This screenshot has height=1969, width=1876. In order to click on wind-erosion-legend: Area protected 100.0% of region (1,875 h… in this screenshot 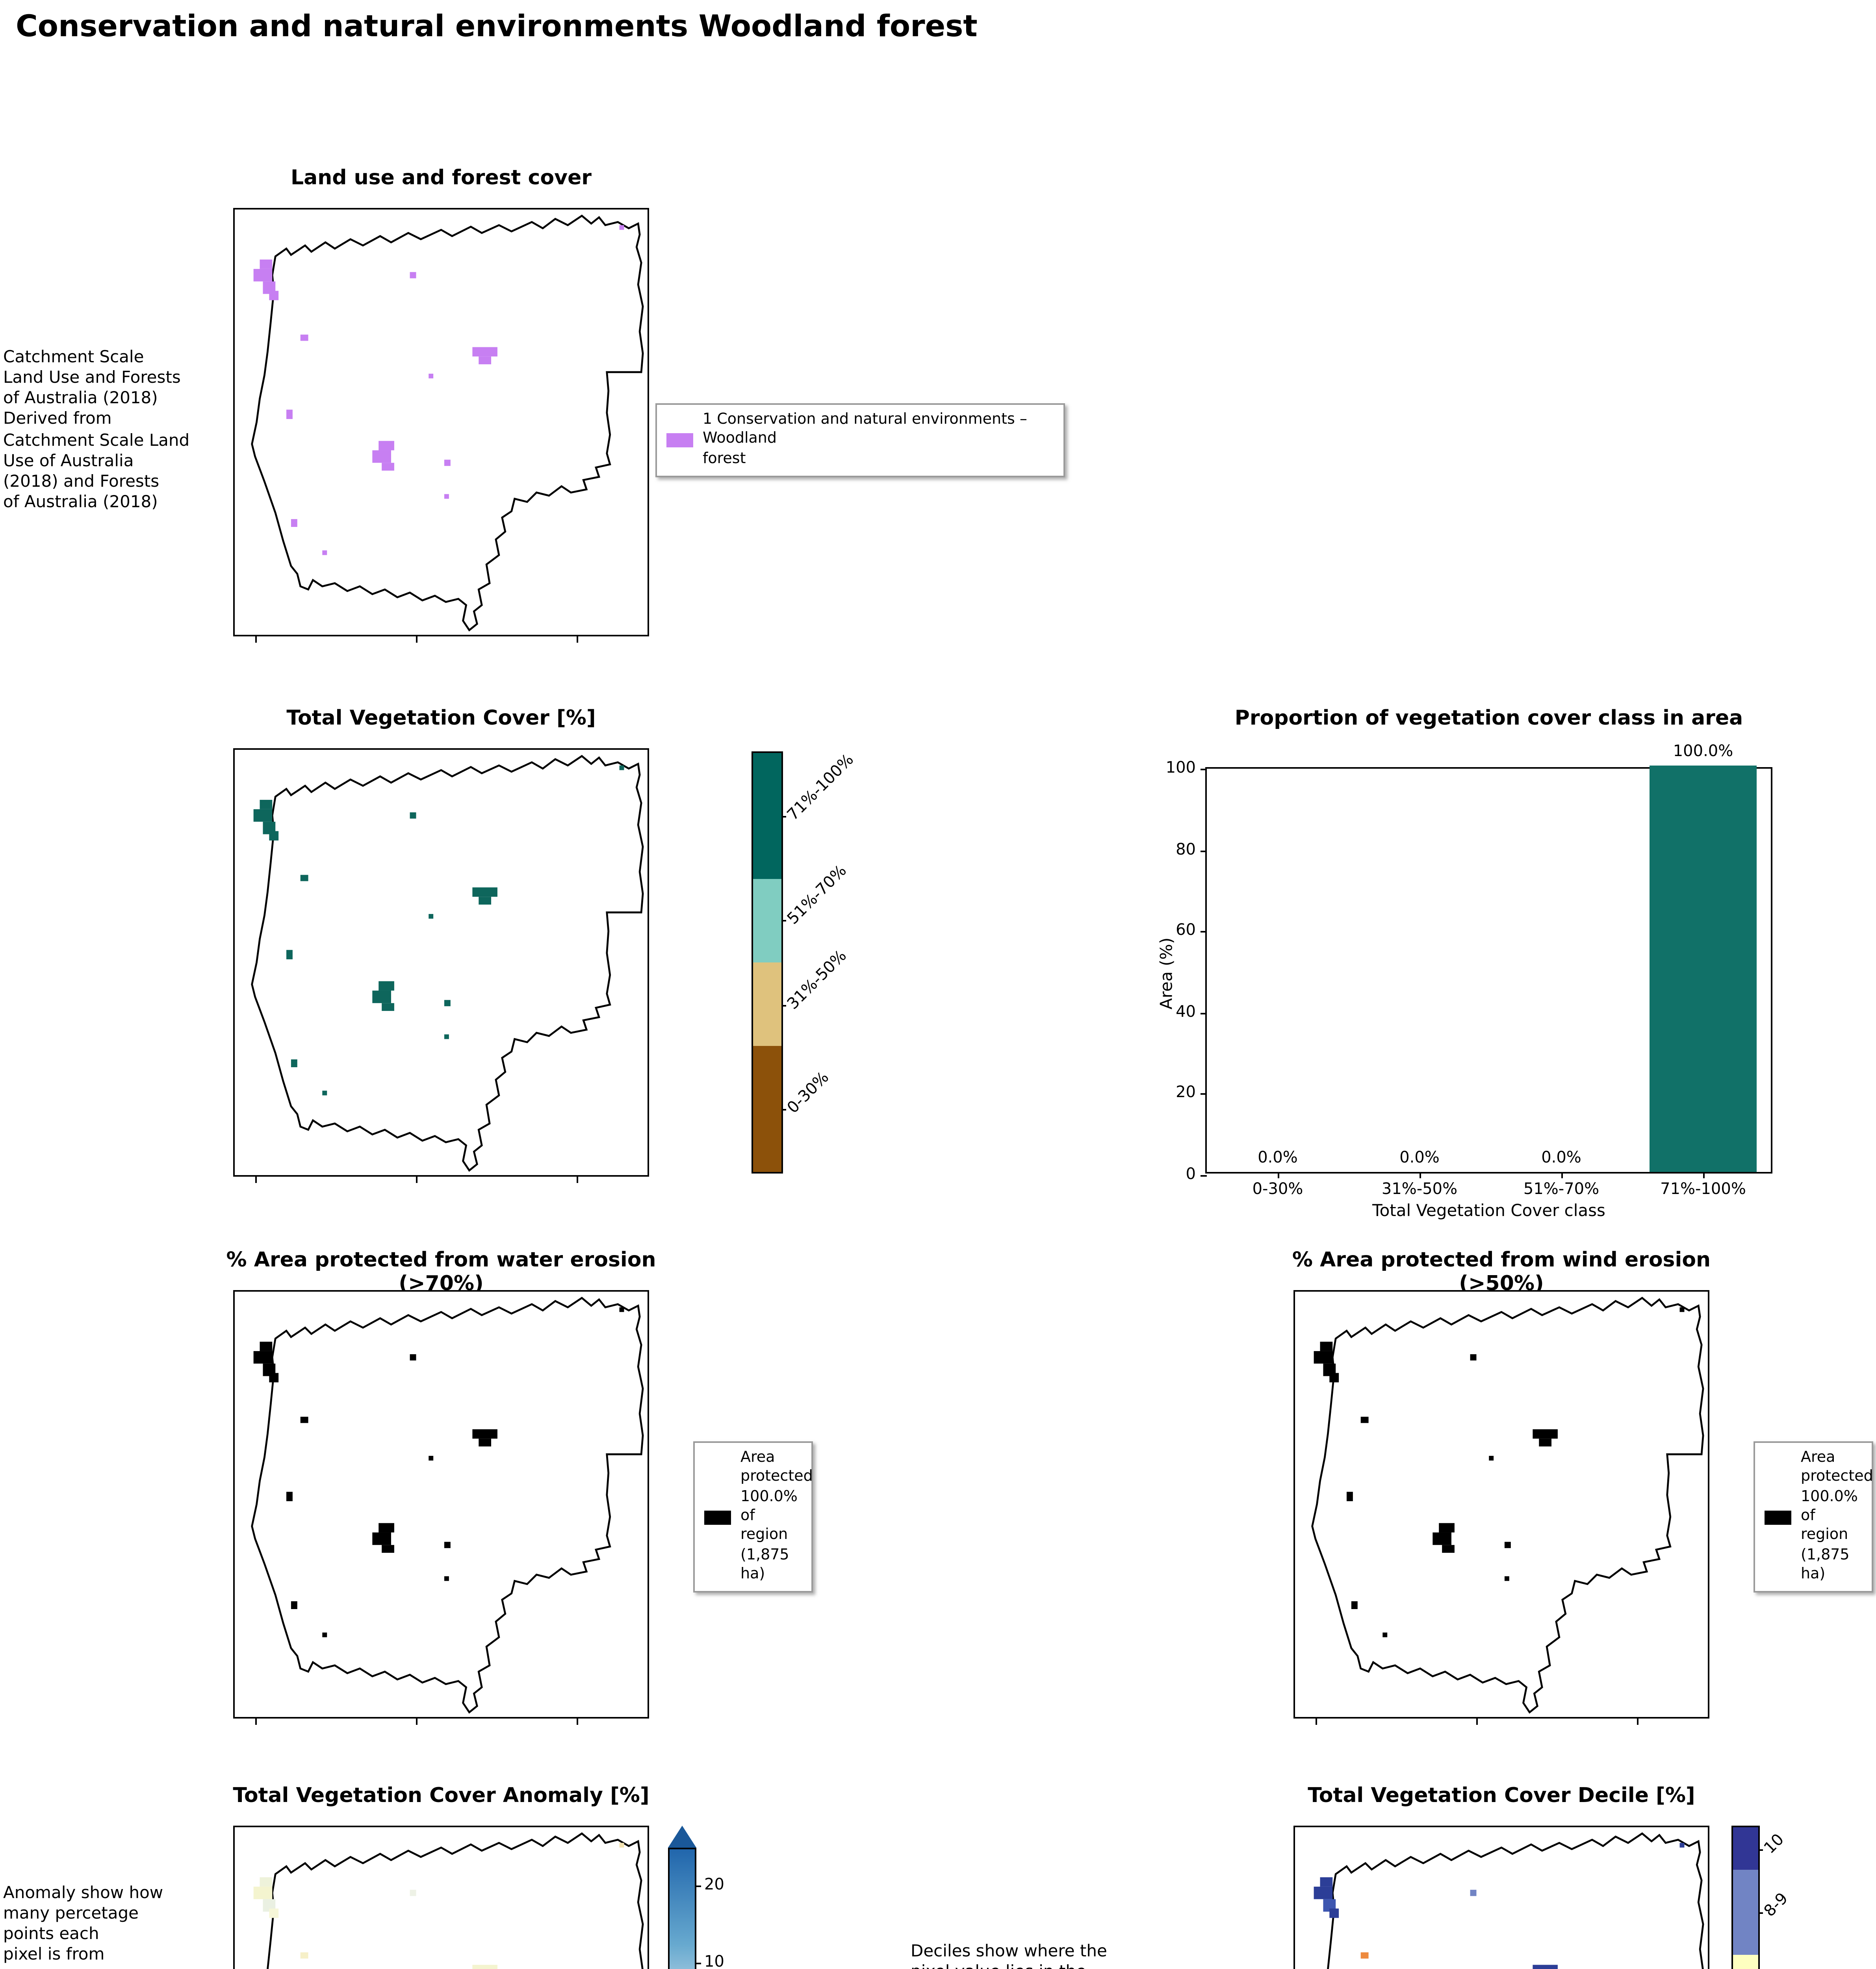, I will do `click(1814, 1517)`.